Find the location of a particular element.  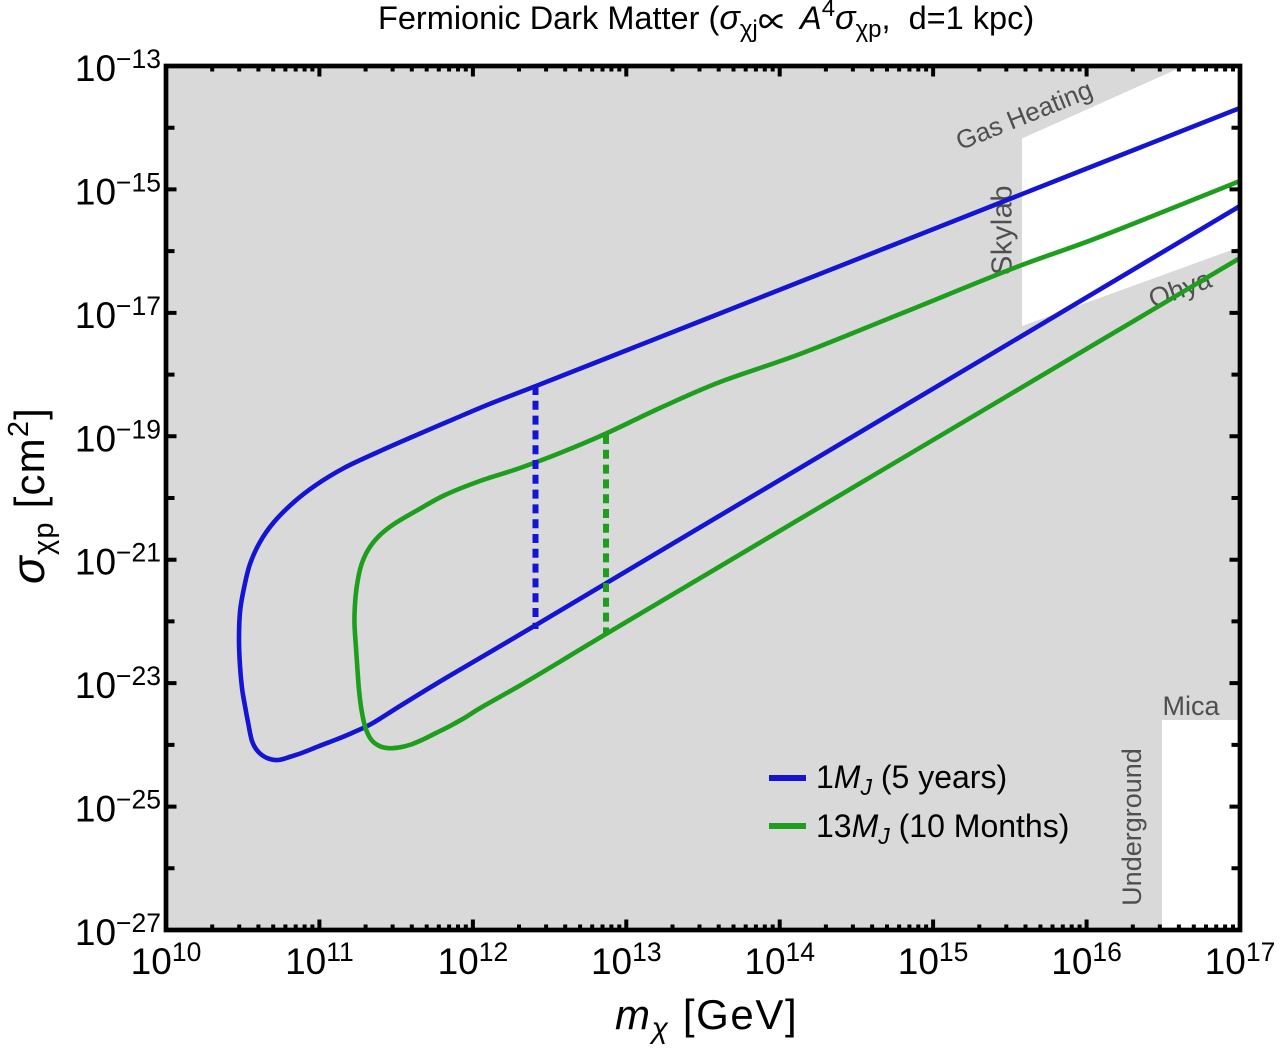

svg-text: 1014 is located at coordinates (779, 959).